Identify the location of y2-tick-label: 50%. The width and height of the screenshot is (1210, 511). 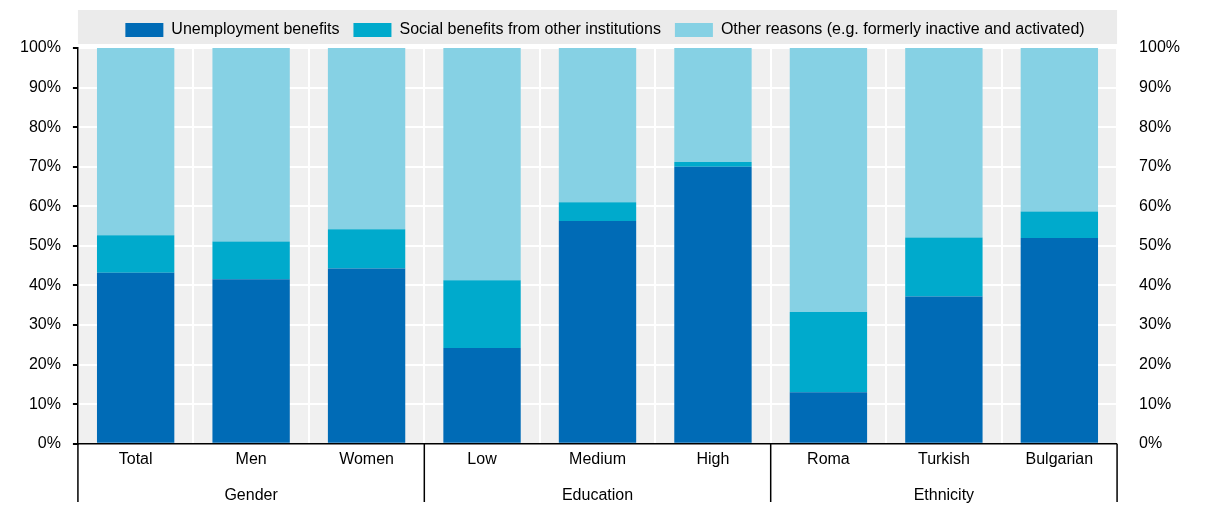
(1155, 245).